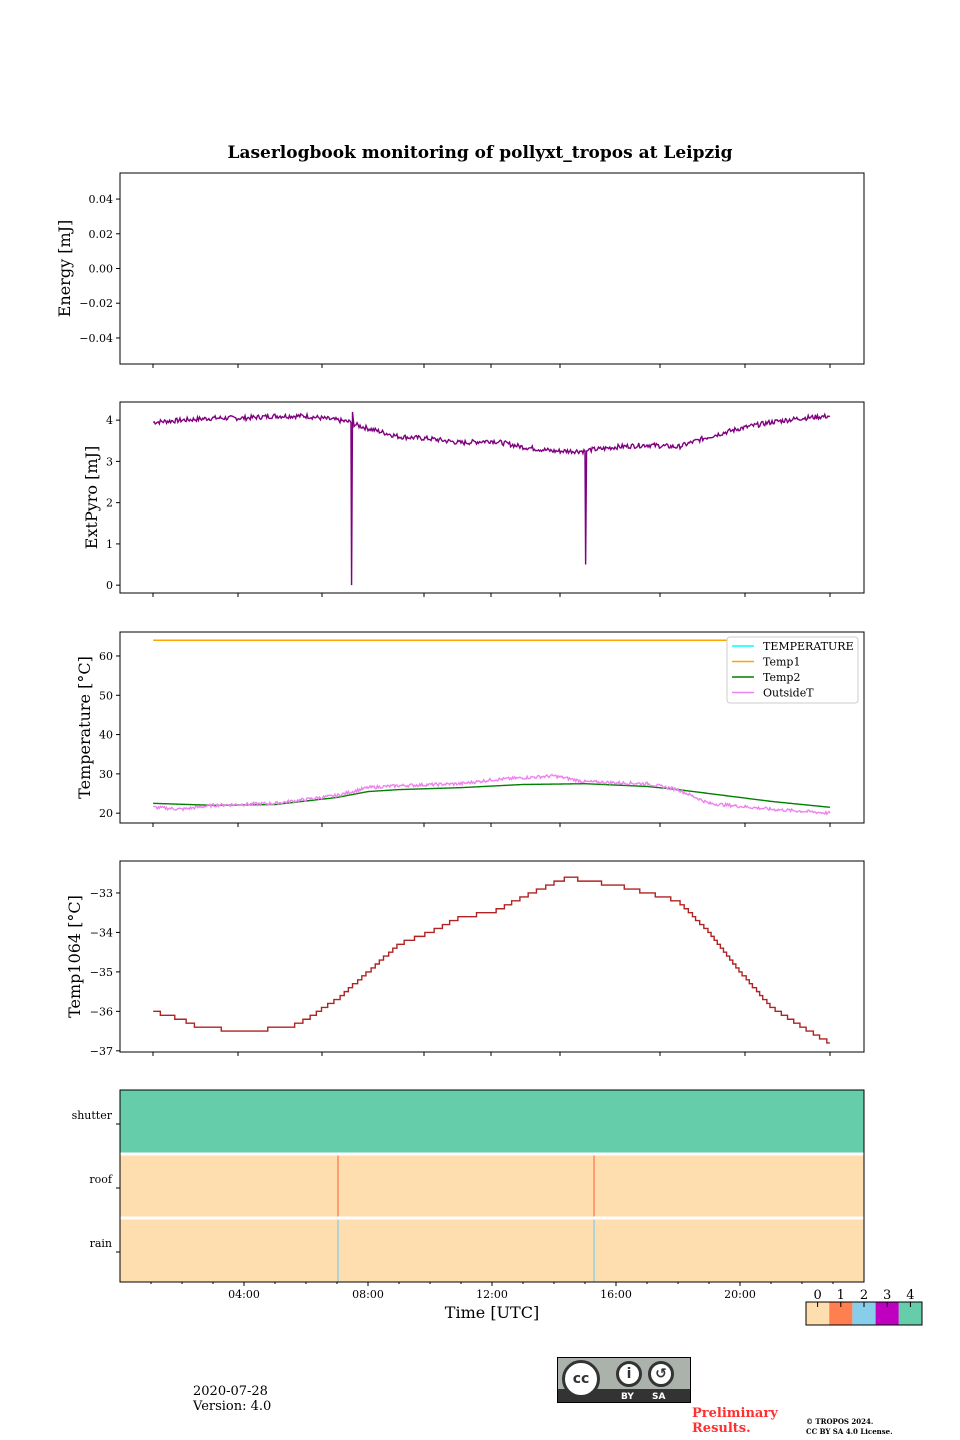 The height and width of the screenshot is (1440, 960). Describe the element at coordinates (840, 1421) in the screenshot. I see `copyright-line-1: © TROPOS 2024.` at that location.